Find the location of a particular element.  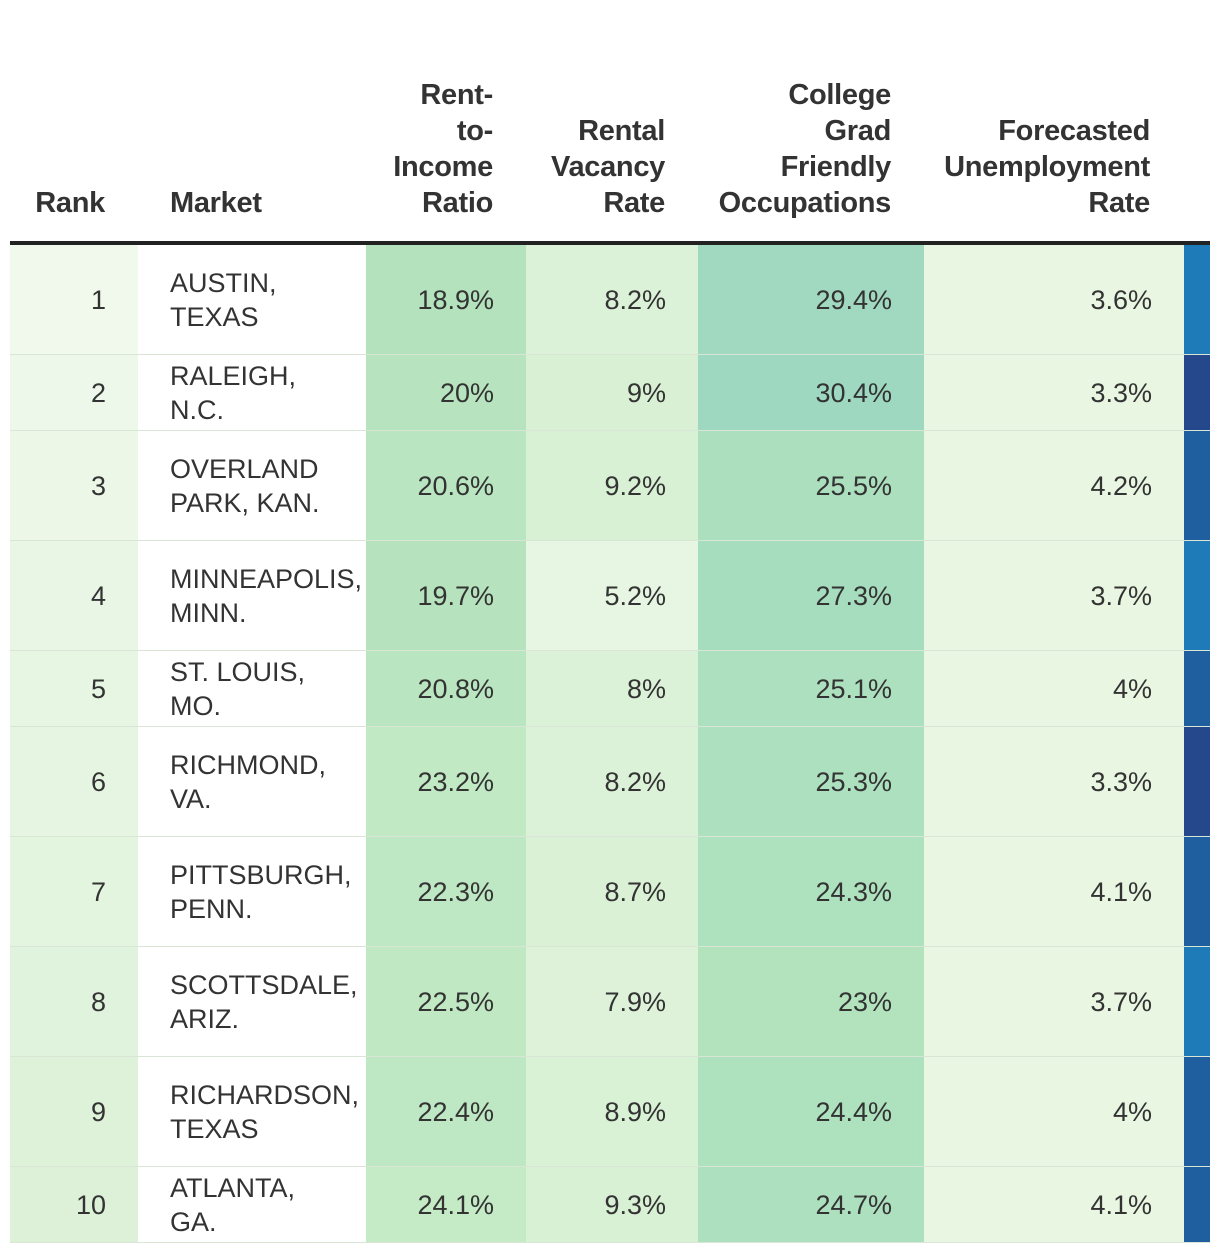

vacancy-cell: 7.9% is located at coordinates (612, 1001).